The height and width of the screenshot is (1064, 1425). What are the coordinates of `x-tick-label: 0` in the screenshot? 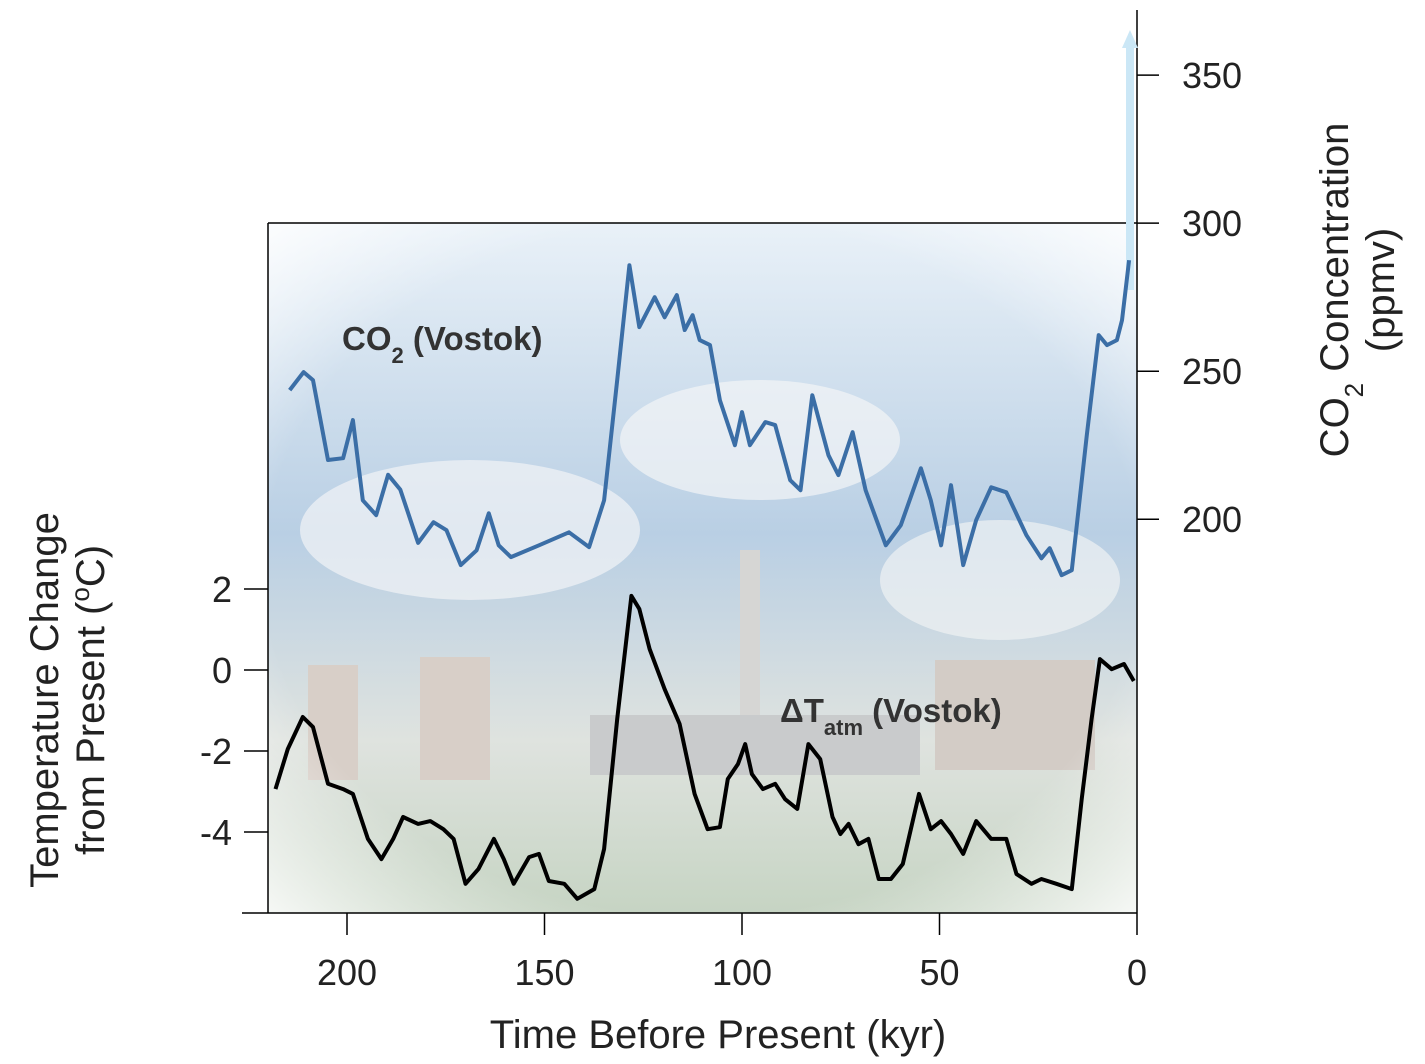 It's located at (1137, 972).